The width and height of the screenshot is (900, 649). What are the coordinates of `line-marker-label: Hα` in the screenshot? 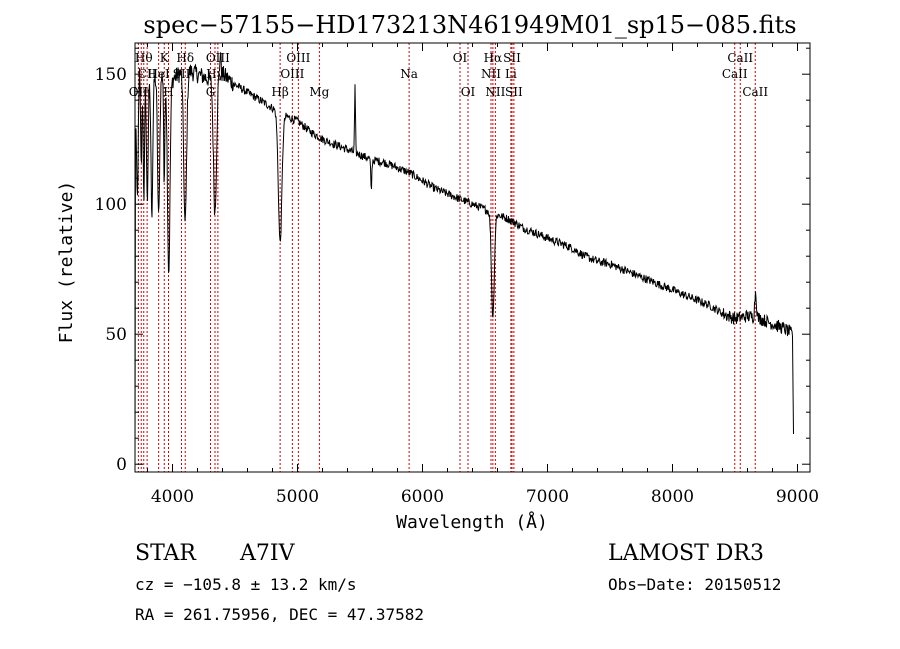 It's located at (493, 58).